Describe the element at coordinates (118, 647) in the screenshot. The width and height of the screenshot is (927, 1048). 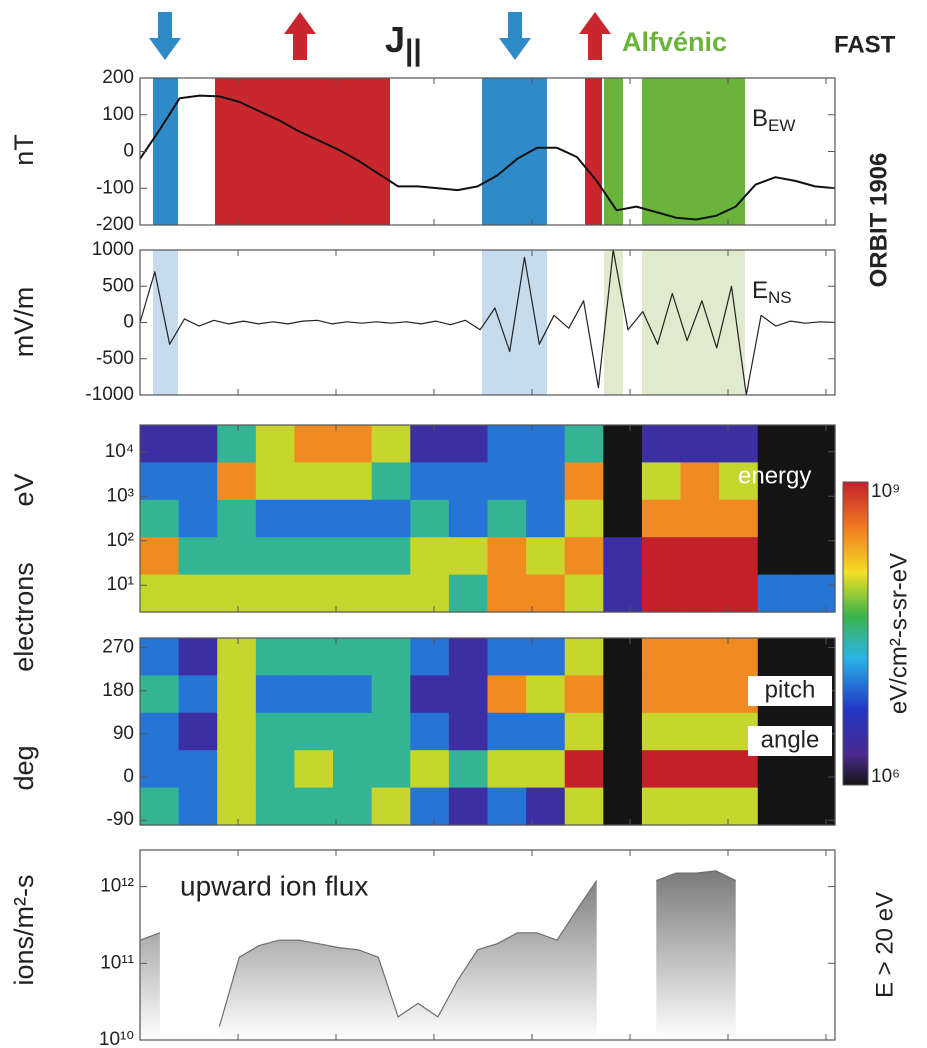
I see `y-tick-label: 270` at that location.